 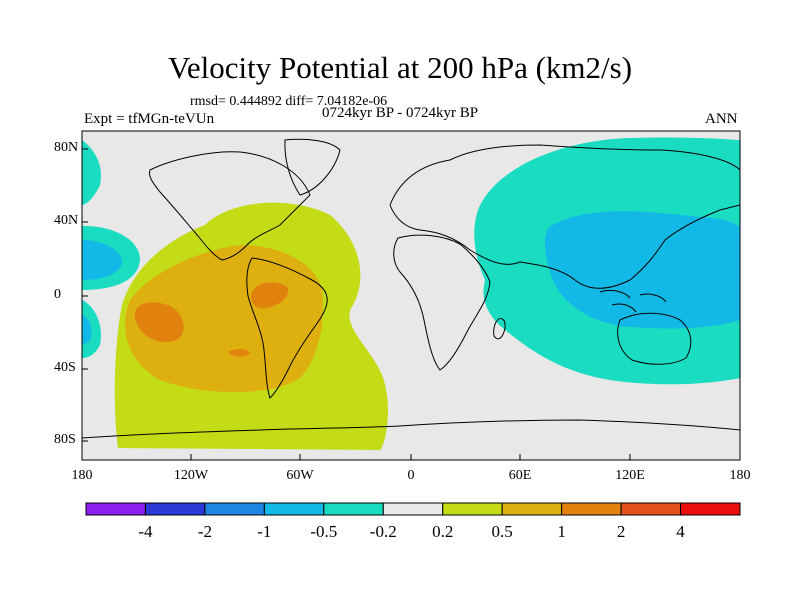 I want to click on contour-fill-orange, so click(x=224, y=319).